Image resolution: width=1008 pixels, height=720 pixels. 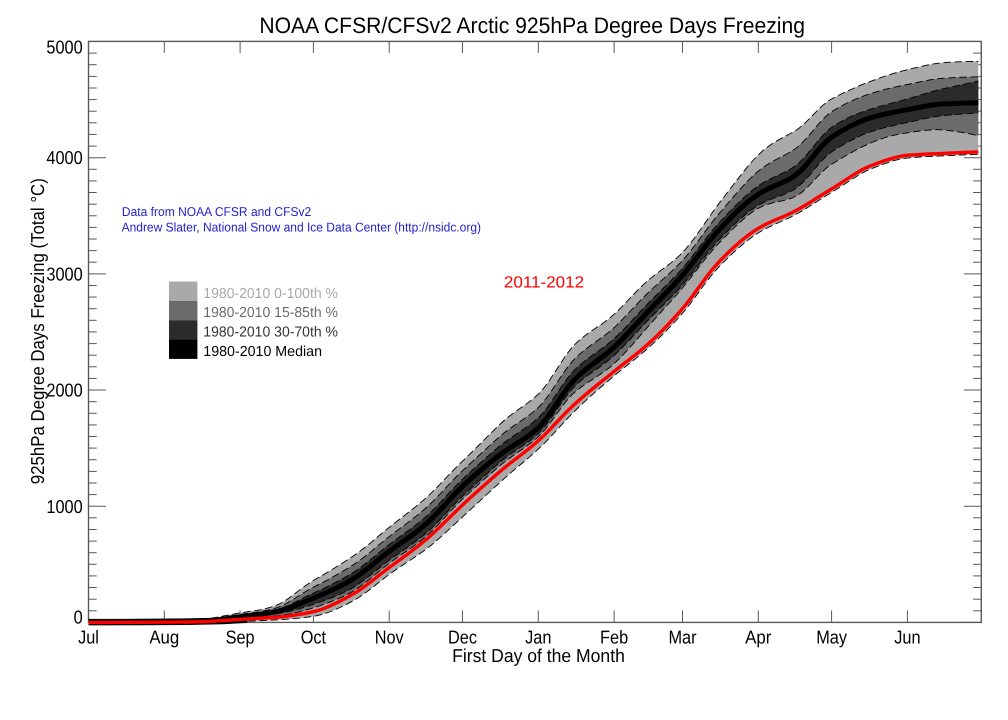 I want to click on svg-text: 1000, so click(x=64, y=506).